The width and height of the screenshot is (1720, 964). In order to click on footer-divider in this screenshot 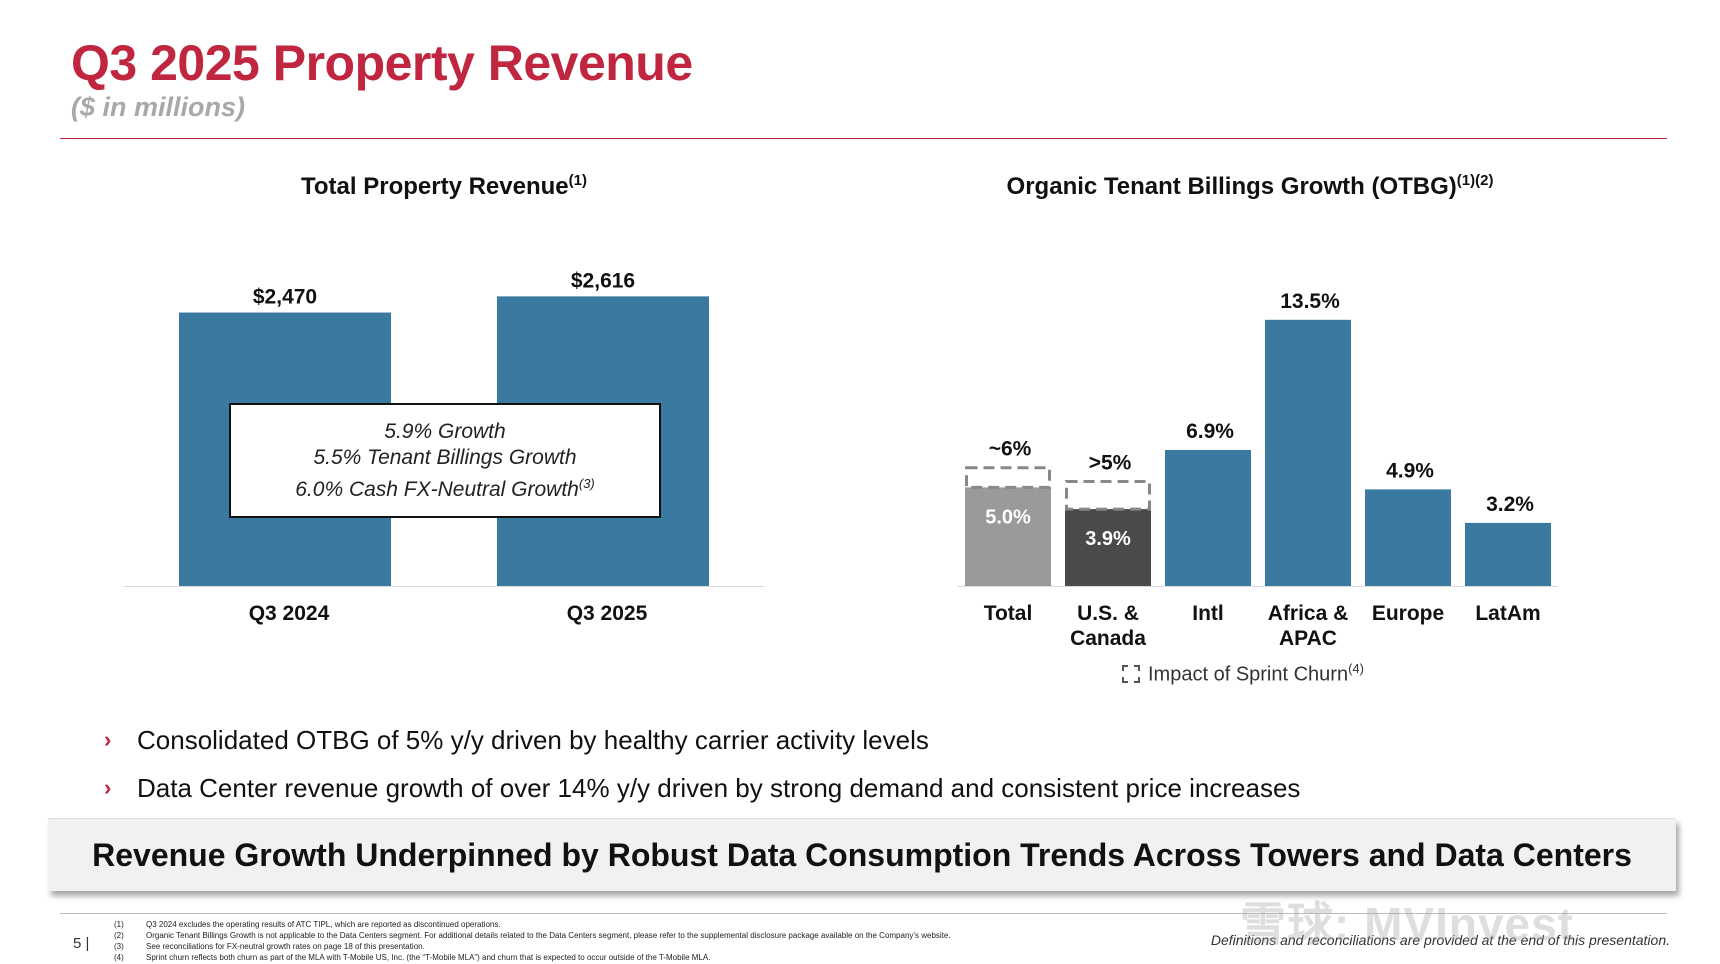, I will do `click(863, 913)`.